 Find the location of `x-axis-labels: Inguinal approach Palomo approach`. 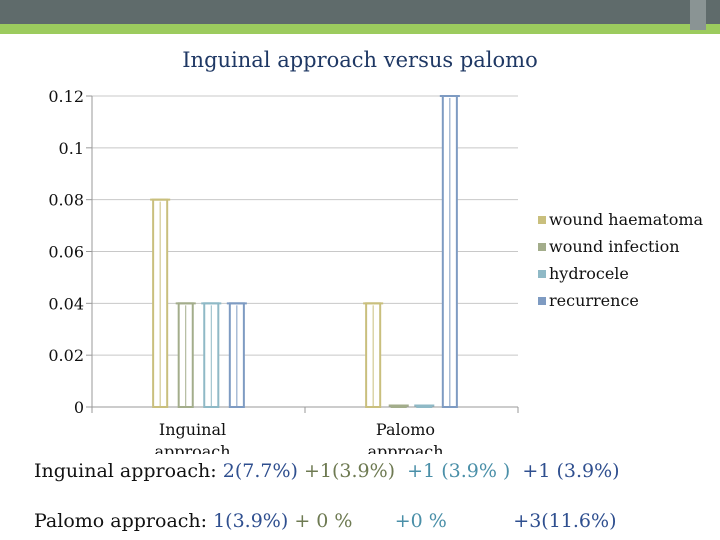

x-axis-labels: Inguinal approach Palomo approach is located at coordinates (298, 437).